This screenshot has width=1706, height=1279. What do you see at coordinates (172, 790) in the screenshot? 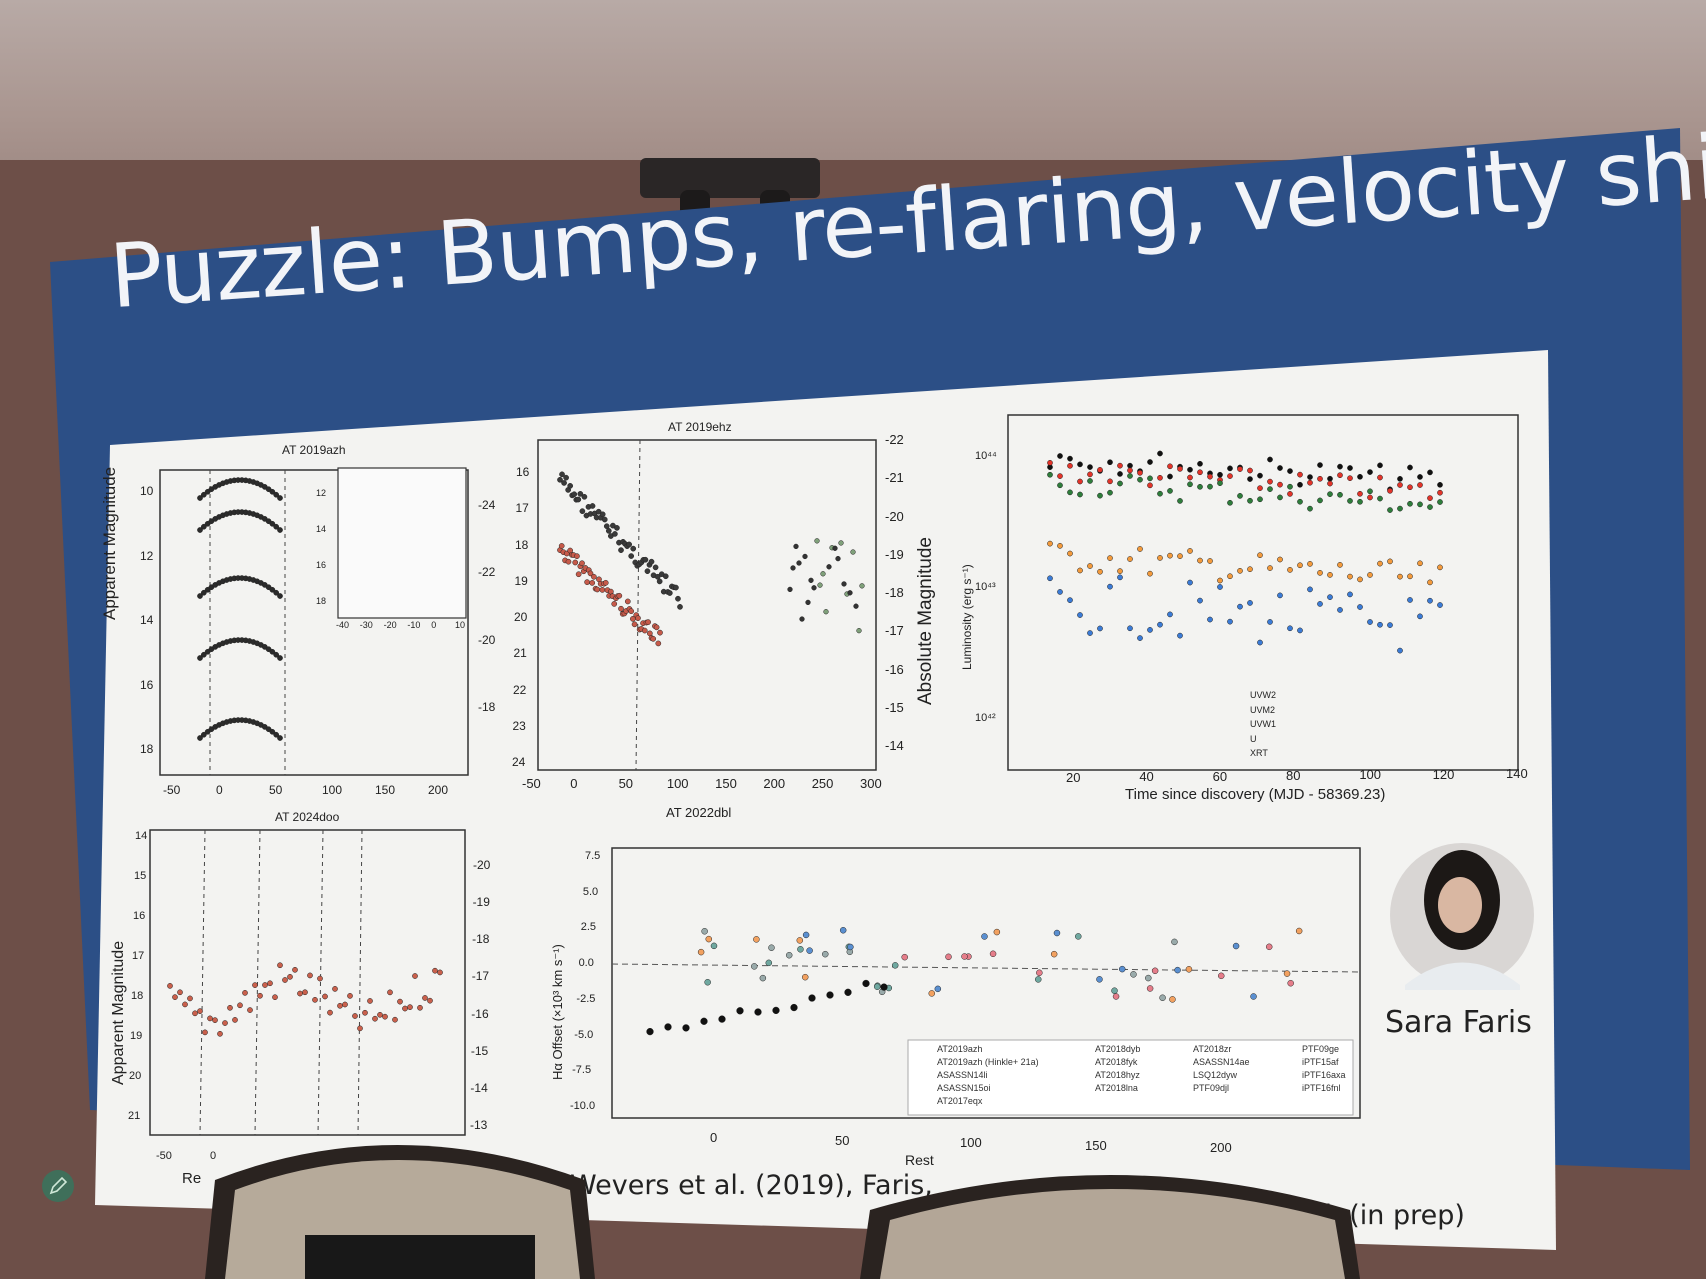
I see `p1-xtick-0: -50` at bounding box center [172, 790].